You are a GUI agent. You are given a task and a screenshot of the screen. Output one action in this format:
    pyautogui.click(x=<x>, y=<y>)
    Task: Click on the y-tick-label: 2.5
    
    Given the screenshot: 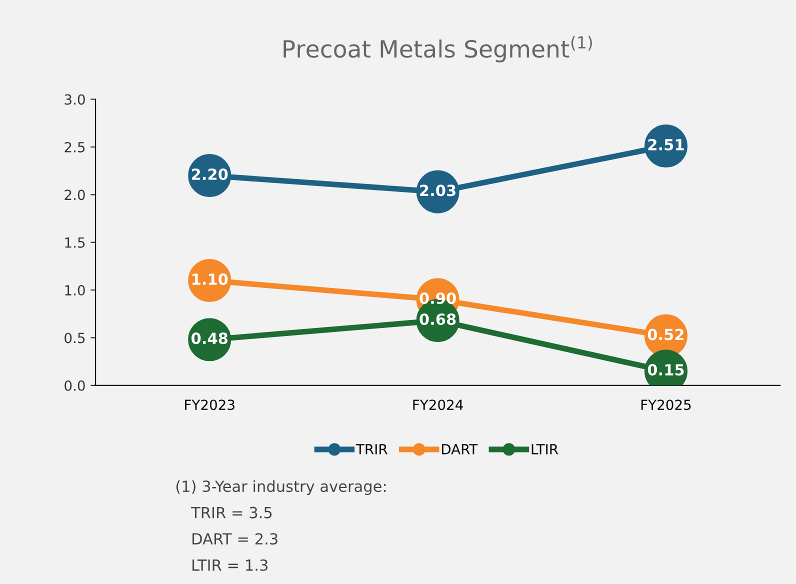 What is the action you would take?
    pyautogui.click(x=74, y=147)
    